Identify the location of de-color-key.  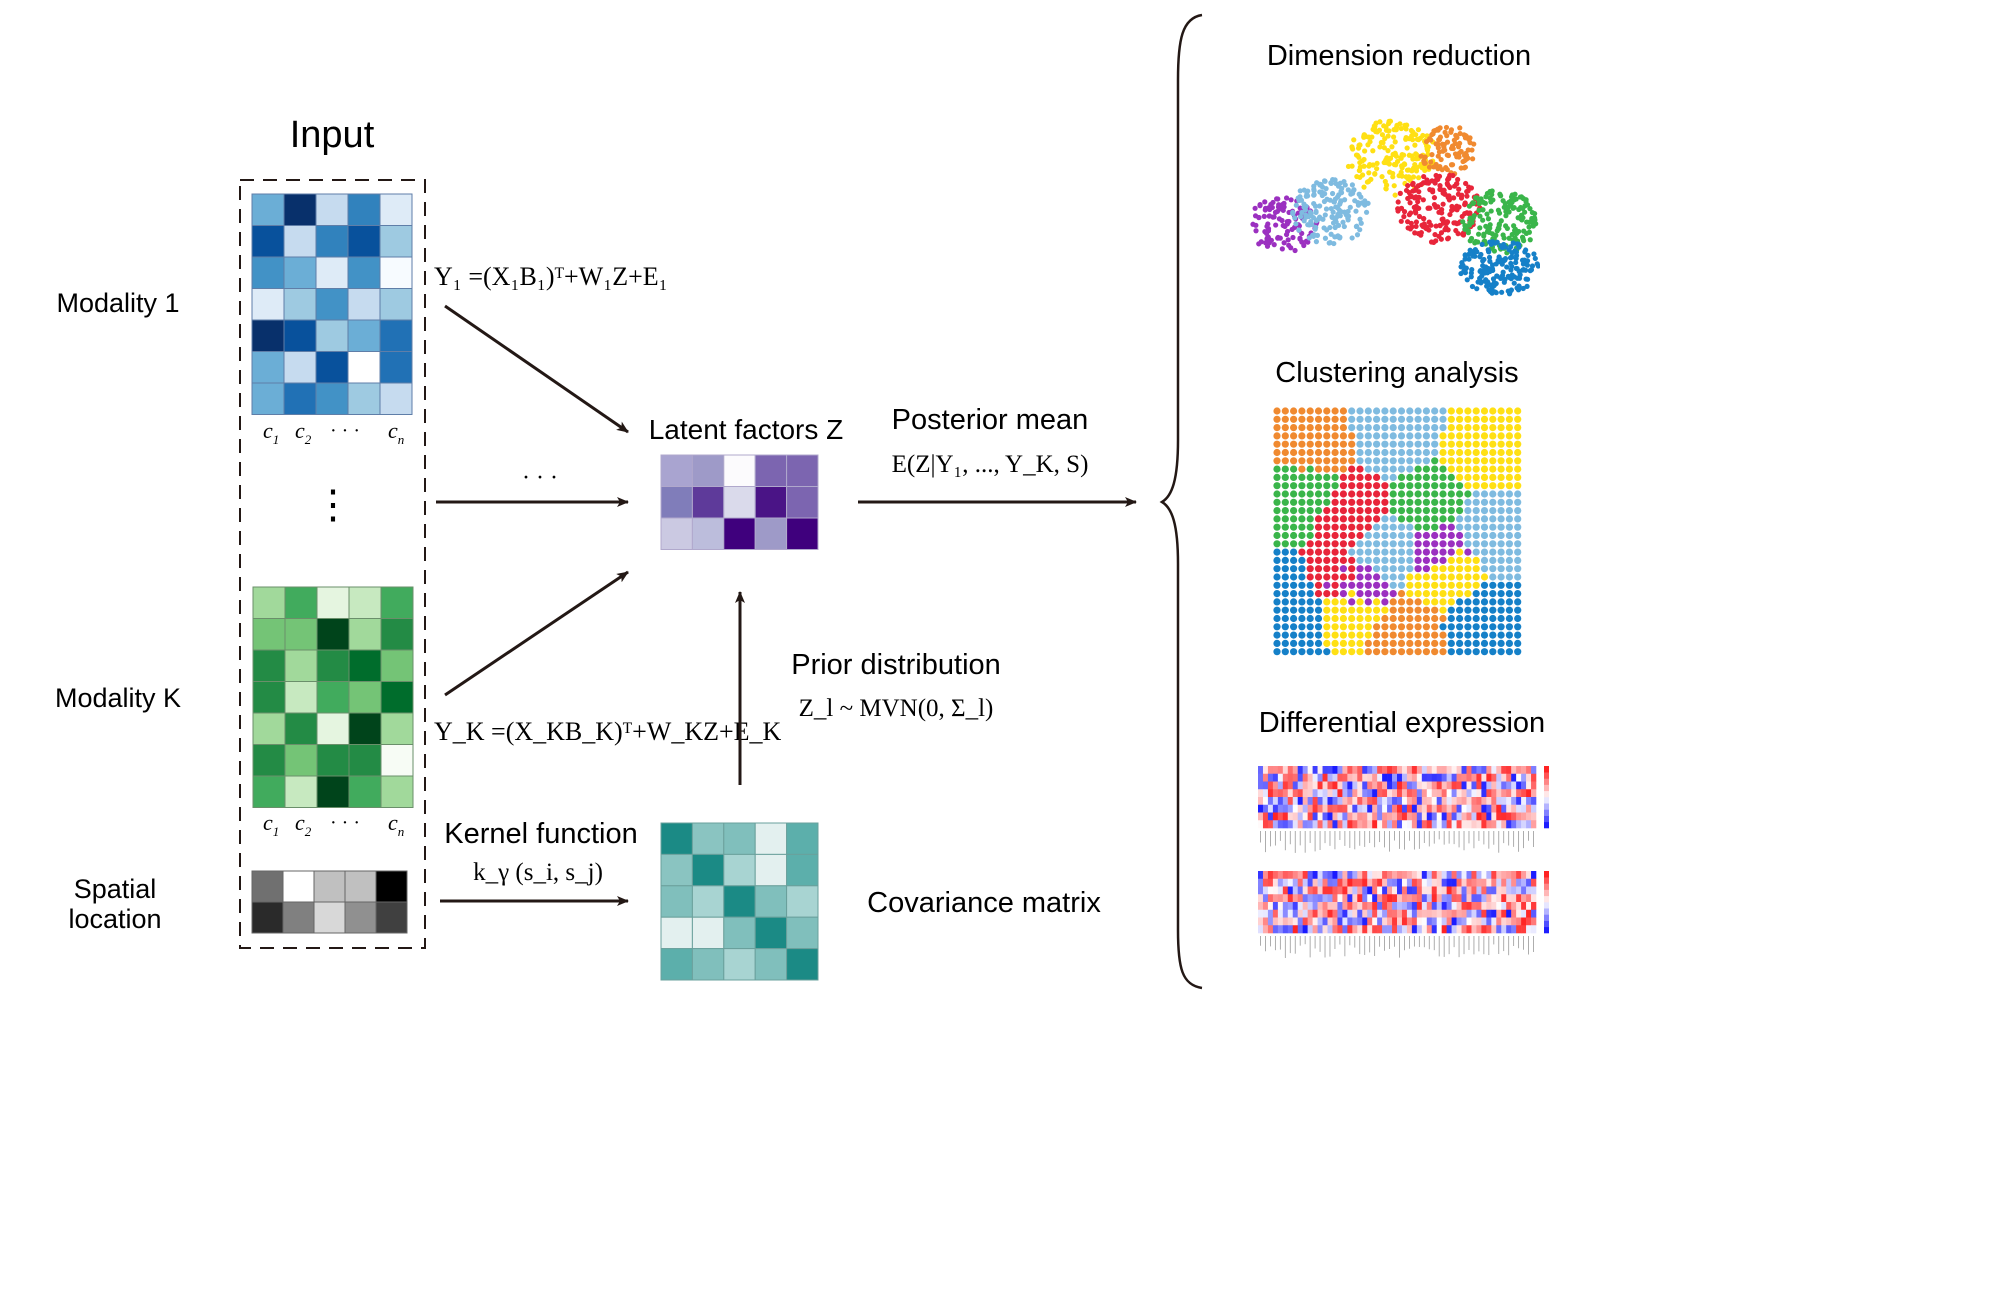
(1546, 880).